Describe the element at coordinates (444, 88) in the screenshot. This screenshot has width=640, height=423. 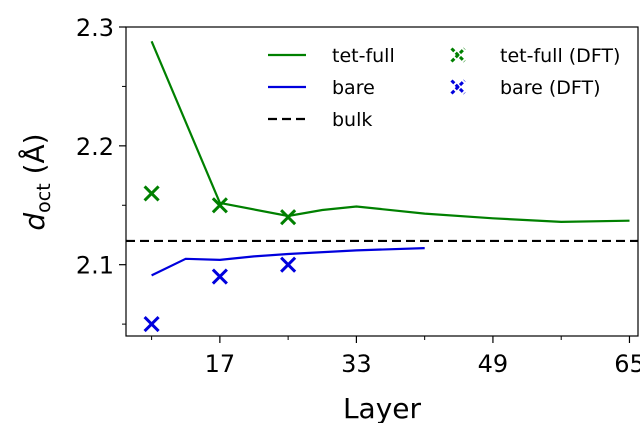
I see `legend: tet-full bare bulk tet-full (DFT) bare (DFT)` at that location.